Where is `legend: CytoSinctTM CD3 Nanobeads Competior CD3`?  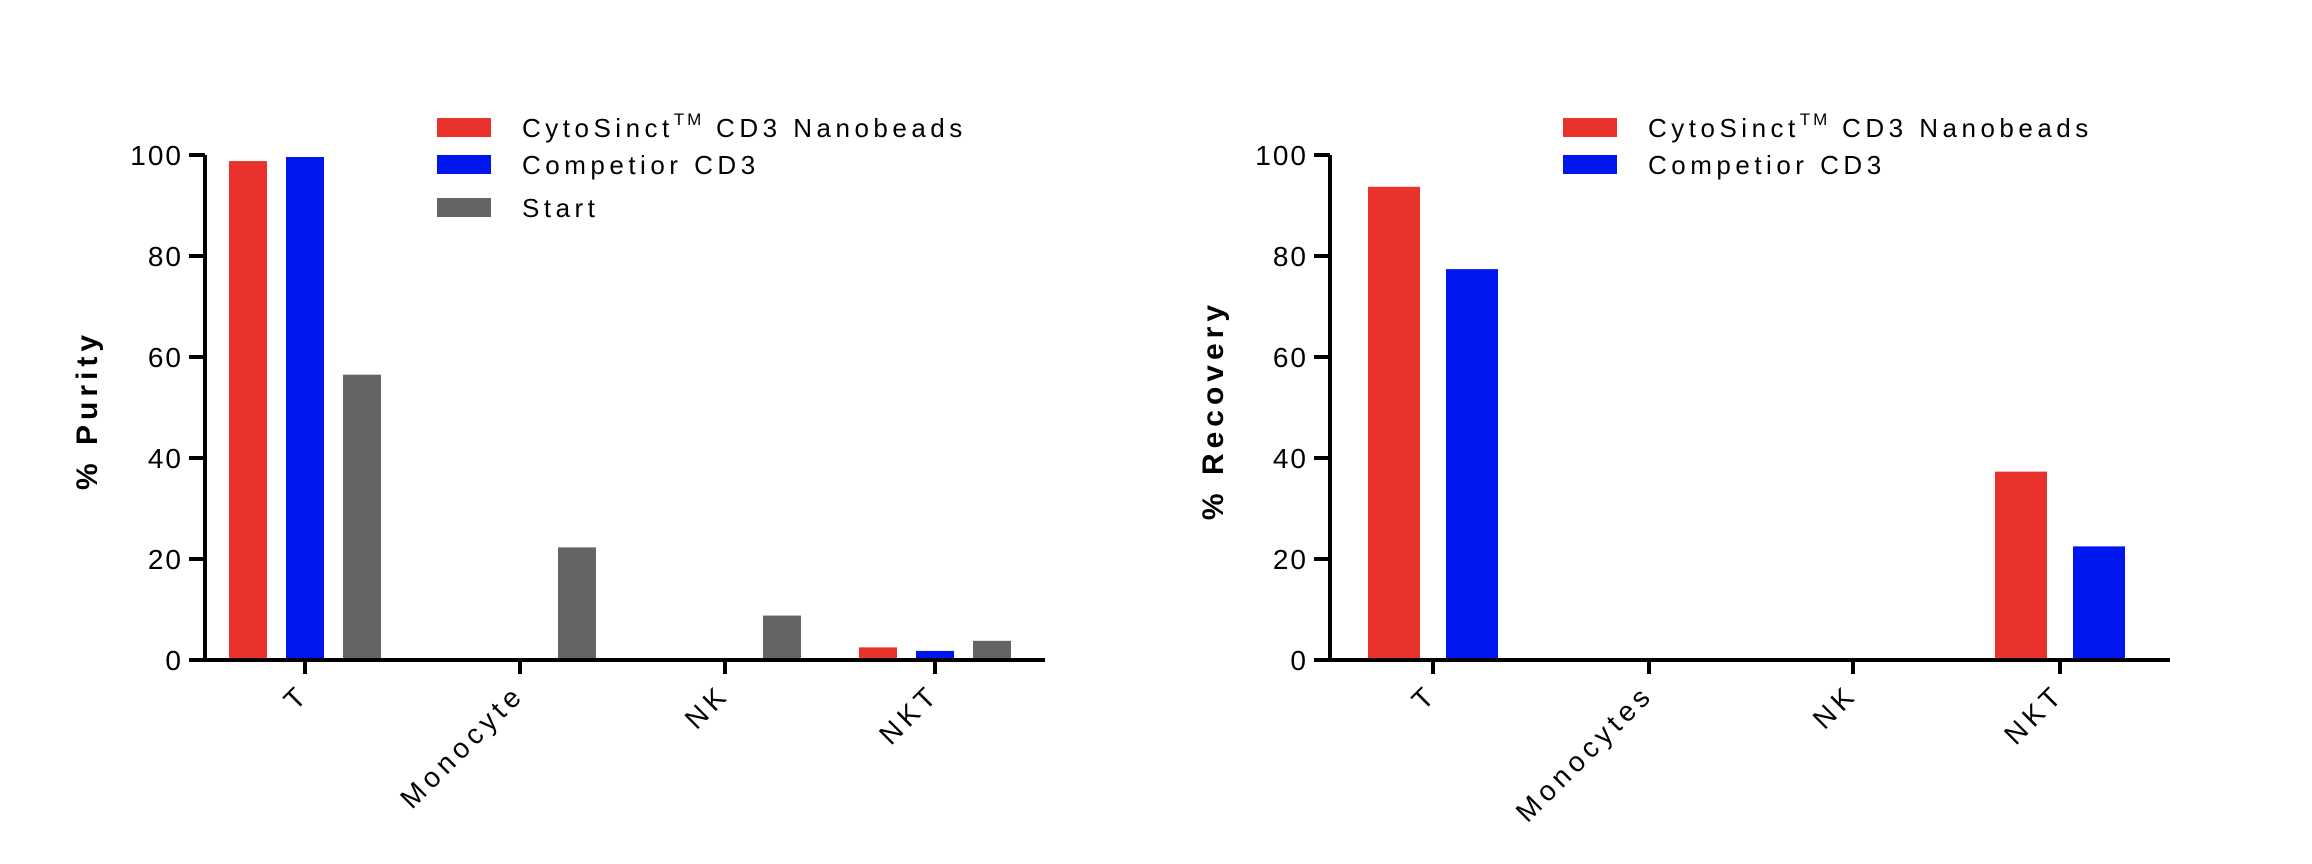 legend: CytoSinctTM CD3 Nanobeads Competior CD3 is located at coordinates (1828, 145).